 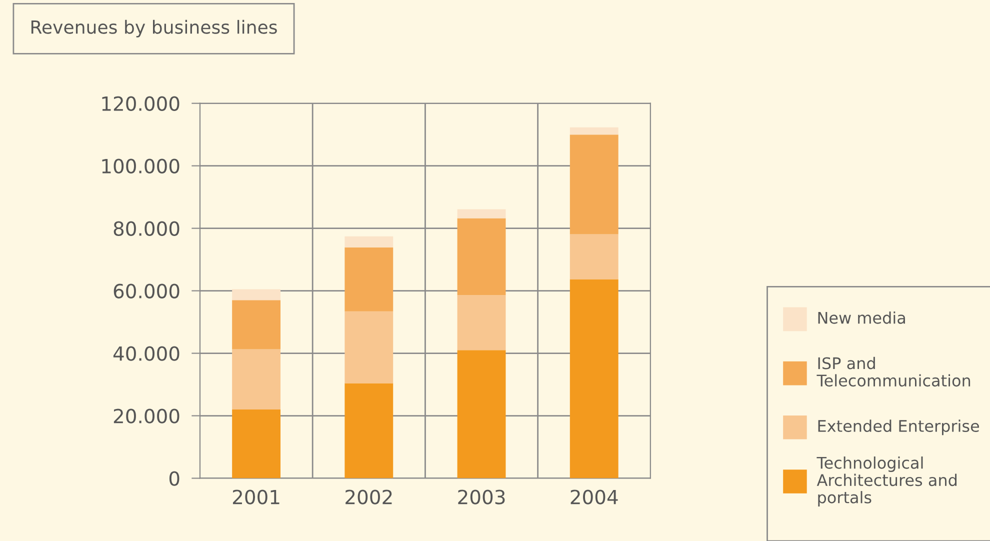 What do you see at coordinates (893, 371) in the screenshot?
I see `legend-label: ISP and Telecommunication` at bounding box center [893, 371].